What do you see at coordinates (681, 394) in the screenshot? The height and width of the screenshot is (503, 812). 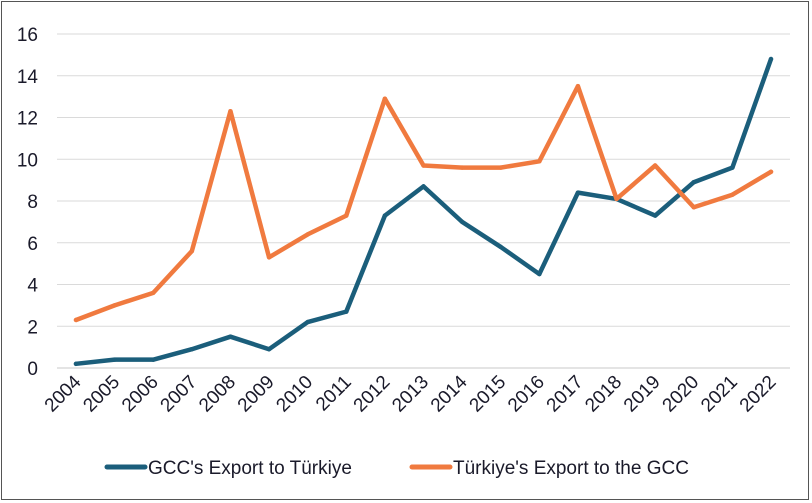 I see `x-tick-label: 2020` at bounding box center [681, 394].